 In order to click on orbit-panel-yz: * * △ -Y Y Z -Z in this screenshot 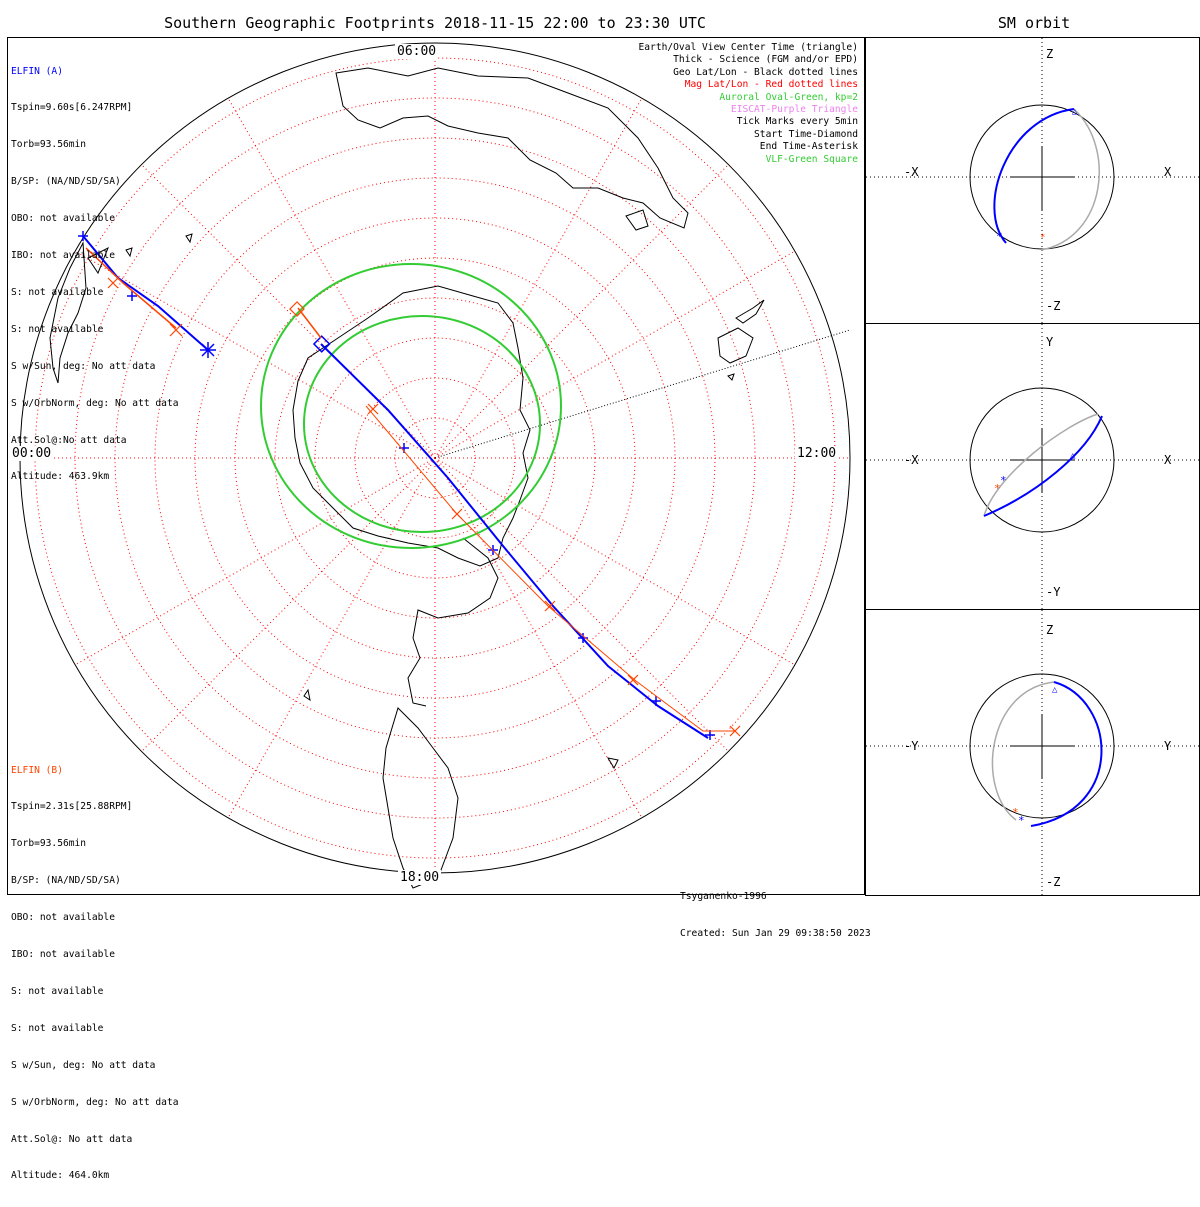, I will do `click(1032, 752)`.